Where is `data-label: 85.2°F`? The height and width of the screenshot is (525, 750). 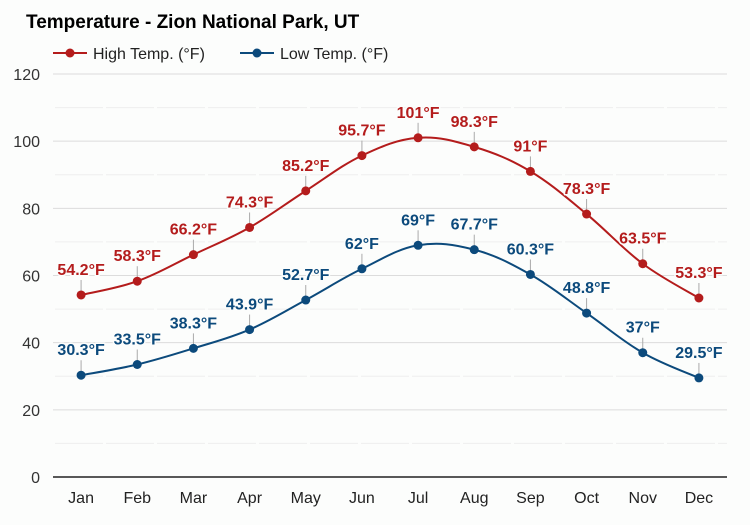 data-label: 85.2°F is located at coordinates (306, 166).